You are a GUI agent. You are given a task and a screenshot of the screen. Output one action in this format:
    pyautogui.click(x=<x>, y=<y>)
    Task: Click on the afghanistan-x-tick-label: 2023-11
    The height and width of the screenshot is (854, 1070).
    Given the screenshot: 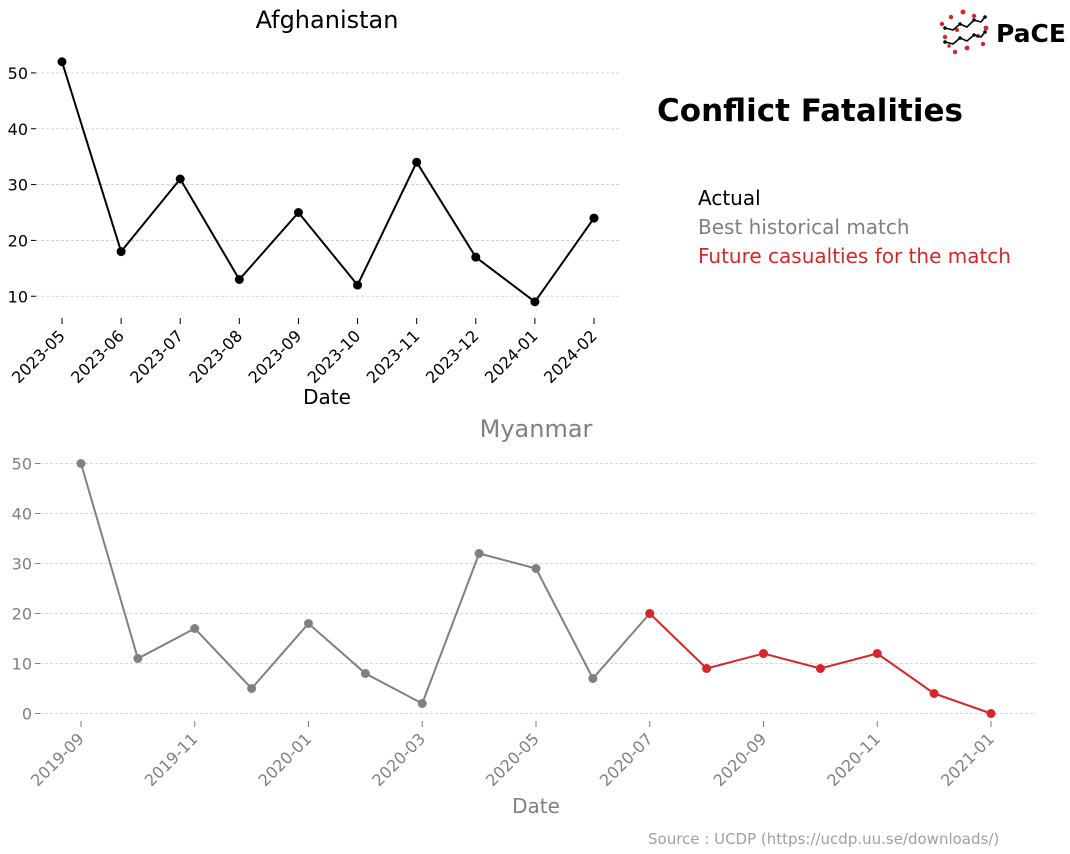 What is the action you would take?
    pyautogui.click(x=393, y=356)
    